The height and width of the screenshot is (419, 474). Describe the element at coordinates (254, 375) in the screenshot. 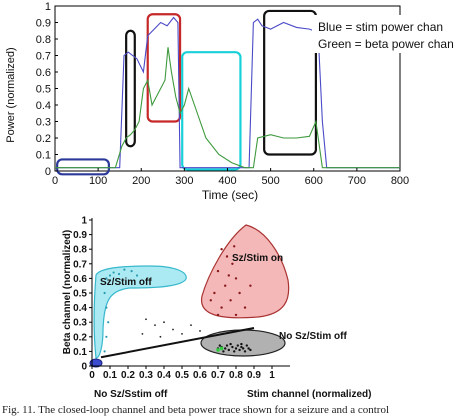

I see `bottom-x-tick-label: 0.9` at that location.